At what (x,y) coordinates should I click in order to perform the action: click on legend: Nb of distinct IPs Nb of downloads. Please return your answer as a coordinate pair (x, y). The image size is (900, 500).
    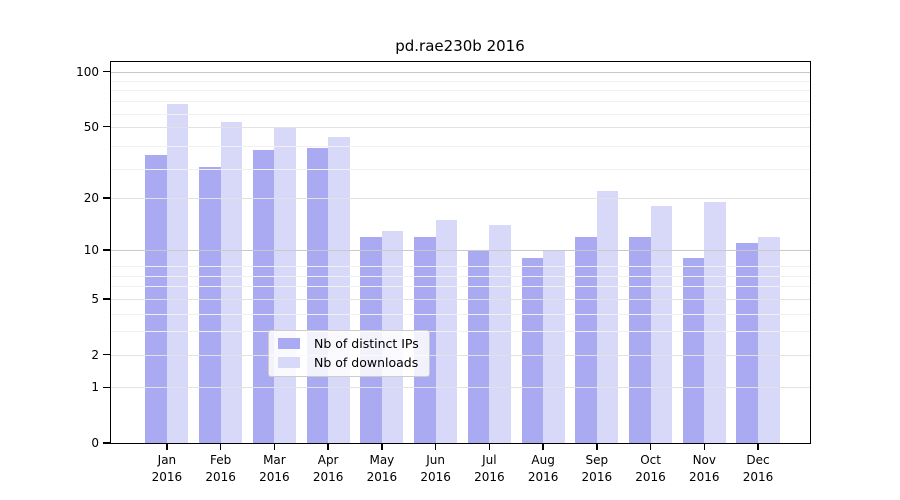
    Looking at the image, I should click on (349, 353).